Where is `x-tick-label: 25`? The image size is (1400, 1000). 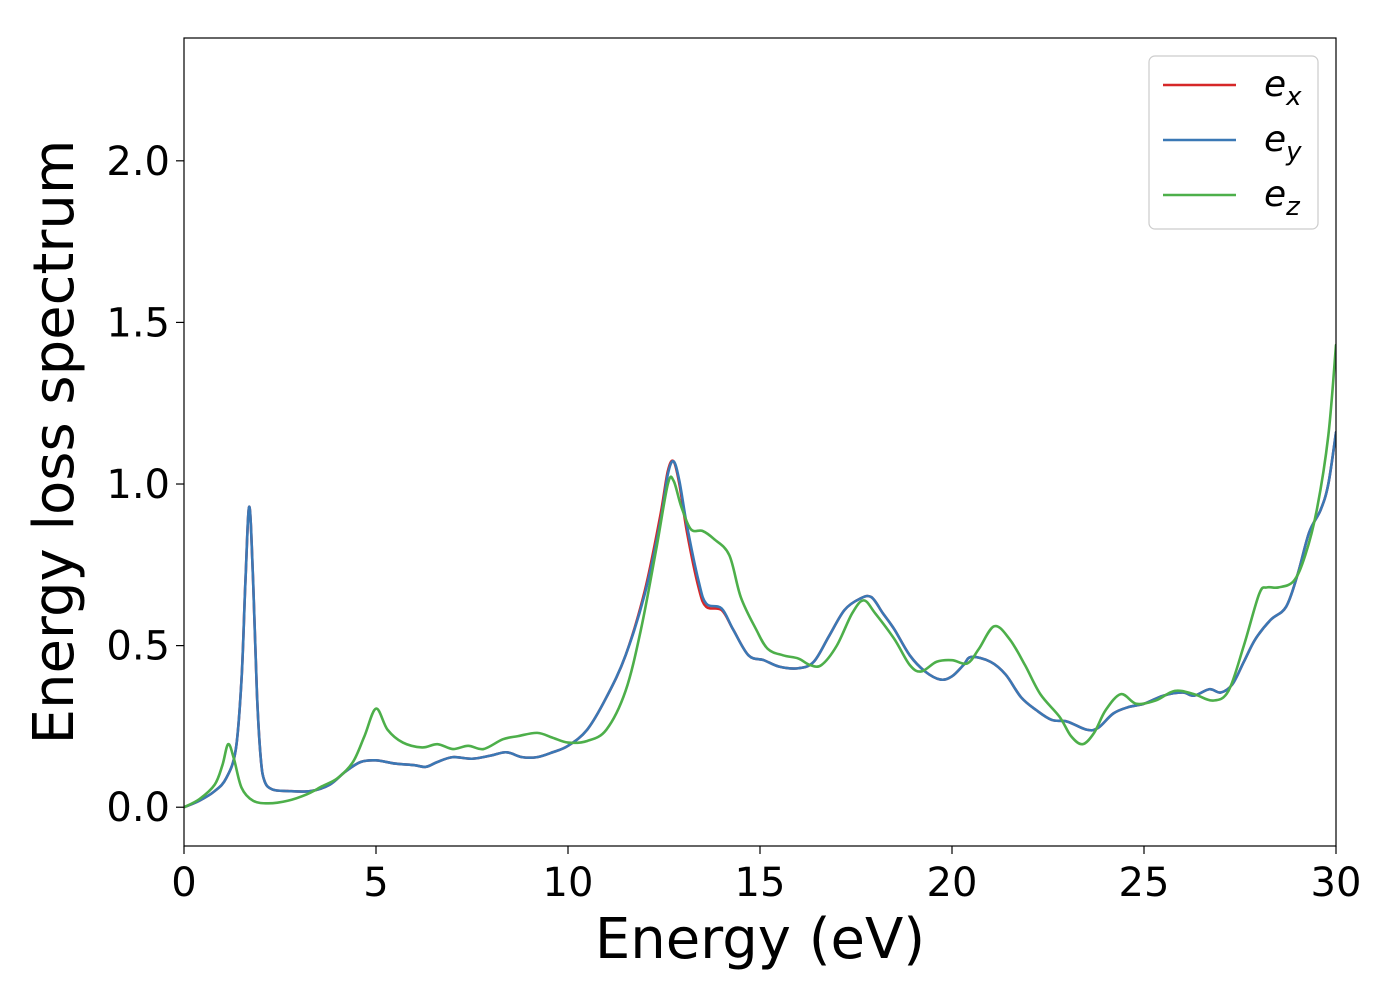
x-tick-label: 25 is located at coordinates (1144, 883).